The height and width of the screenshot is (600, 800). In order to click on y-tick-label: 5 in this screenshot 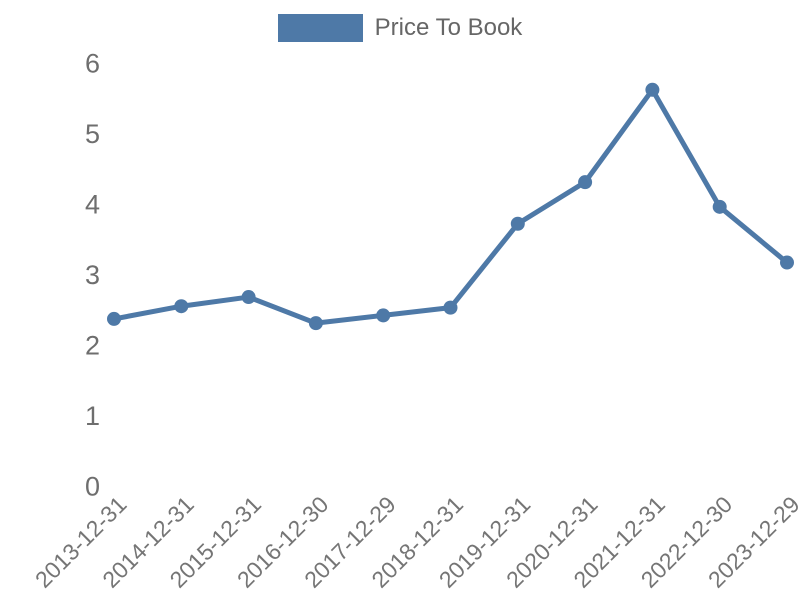, I will do `click(92, 134)`.